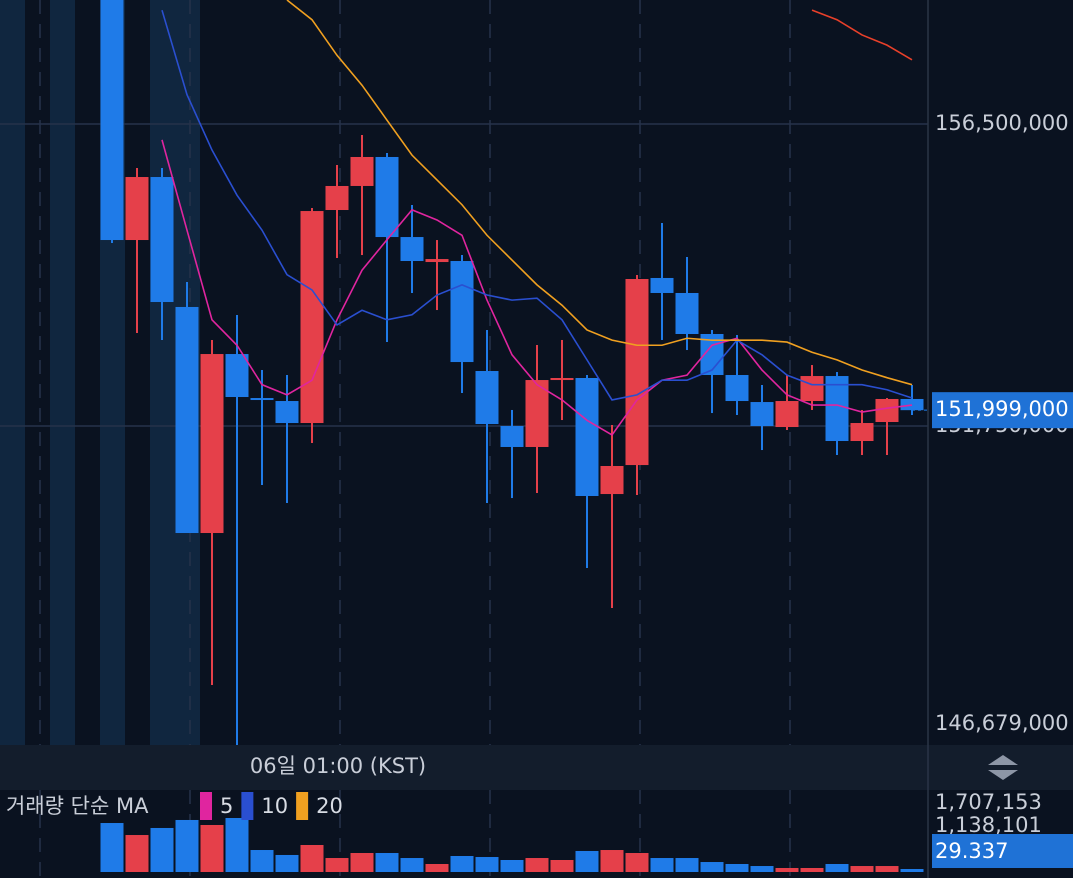  What do you see at coordinates (338, 766) in the screenshot?
I see `time-axis-label: 06일 01:00 (KST)` at bounding box center [338, 766].